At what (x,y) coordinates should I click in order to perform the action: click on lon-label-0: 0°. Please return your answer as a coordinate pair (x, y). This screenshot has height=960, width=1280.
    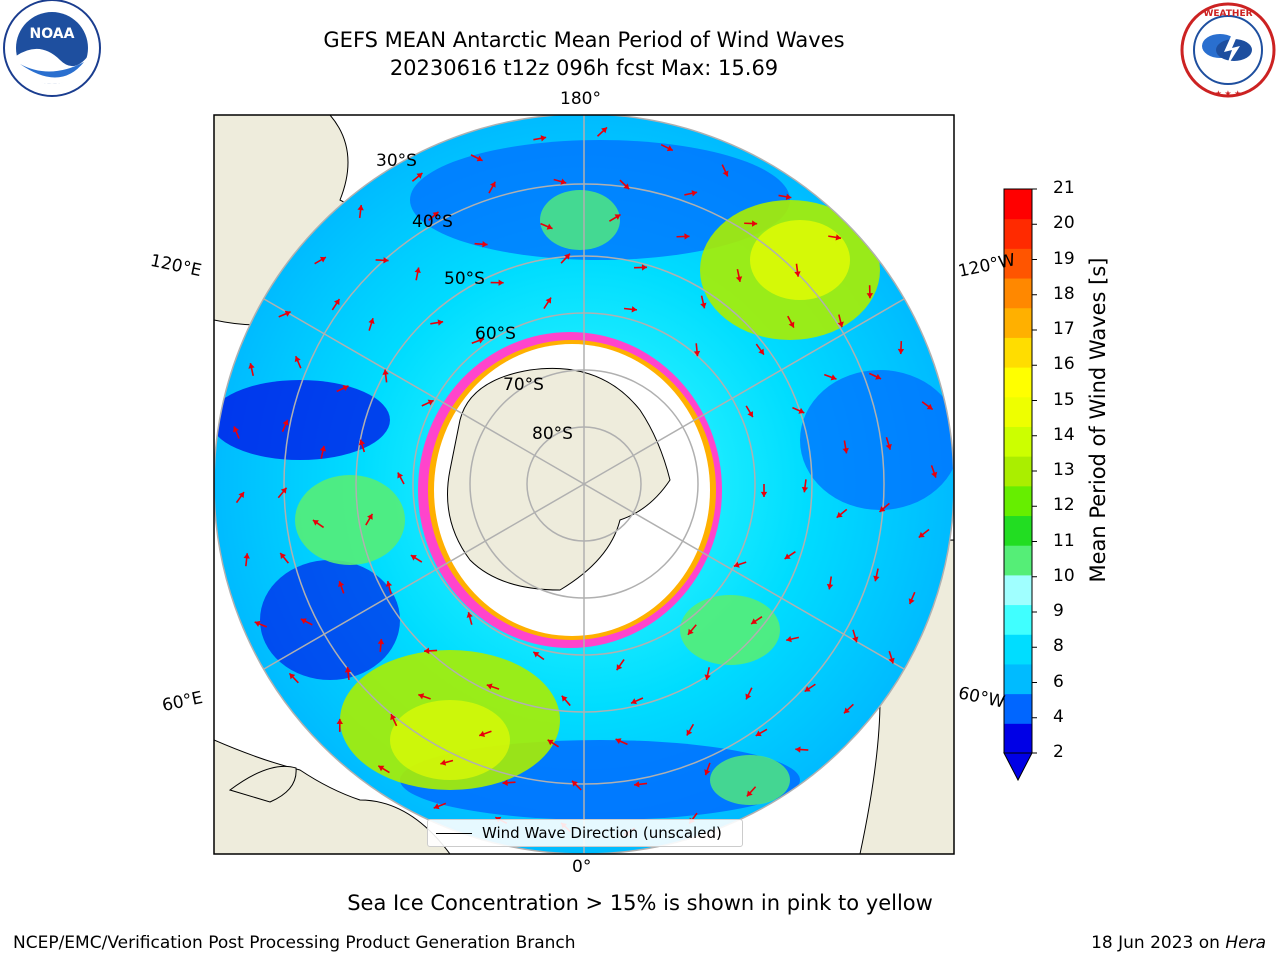
    Looking at the image, I should click on (582, 867).